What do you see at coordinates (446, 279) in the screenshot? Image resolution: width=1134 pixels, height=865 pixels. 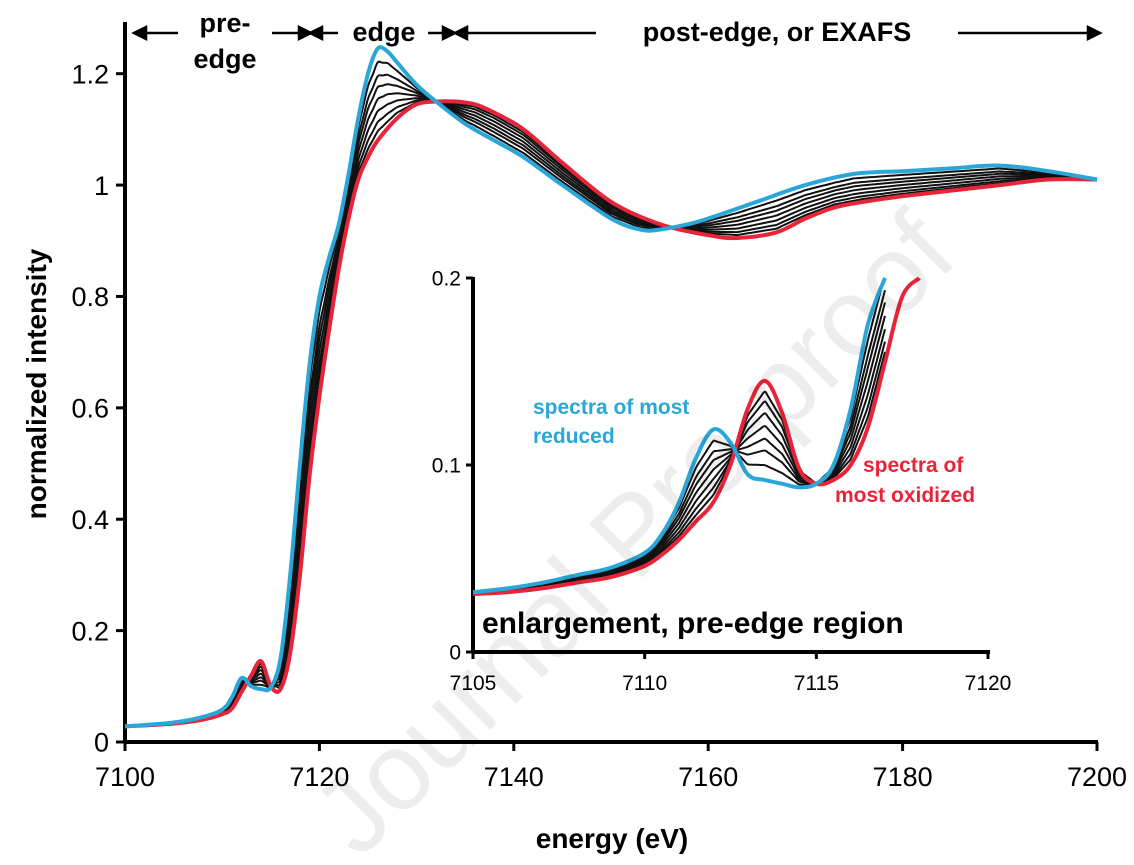 I see `inset-y-tick-label: 0.2` at bounding box center [446, 279].